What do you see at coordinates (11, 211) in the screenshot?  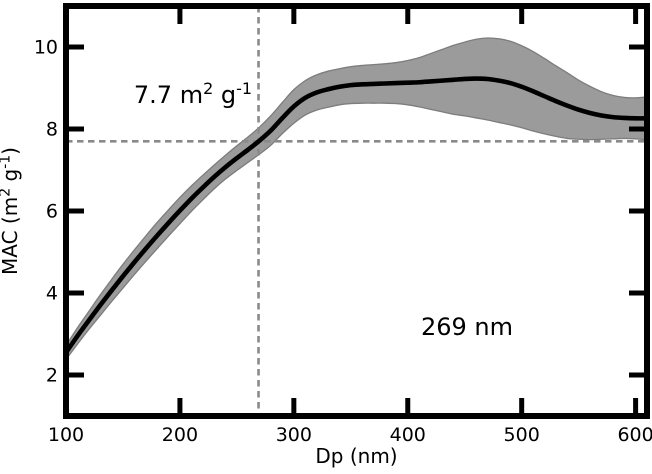 I see `y-axis-label: MAC (m2 g-1)` at bounding box center [11, 211].